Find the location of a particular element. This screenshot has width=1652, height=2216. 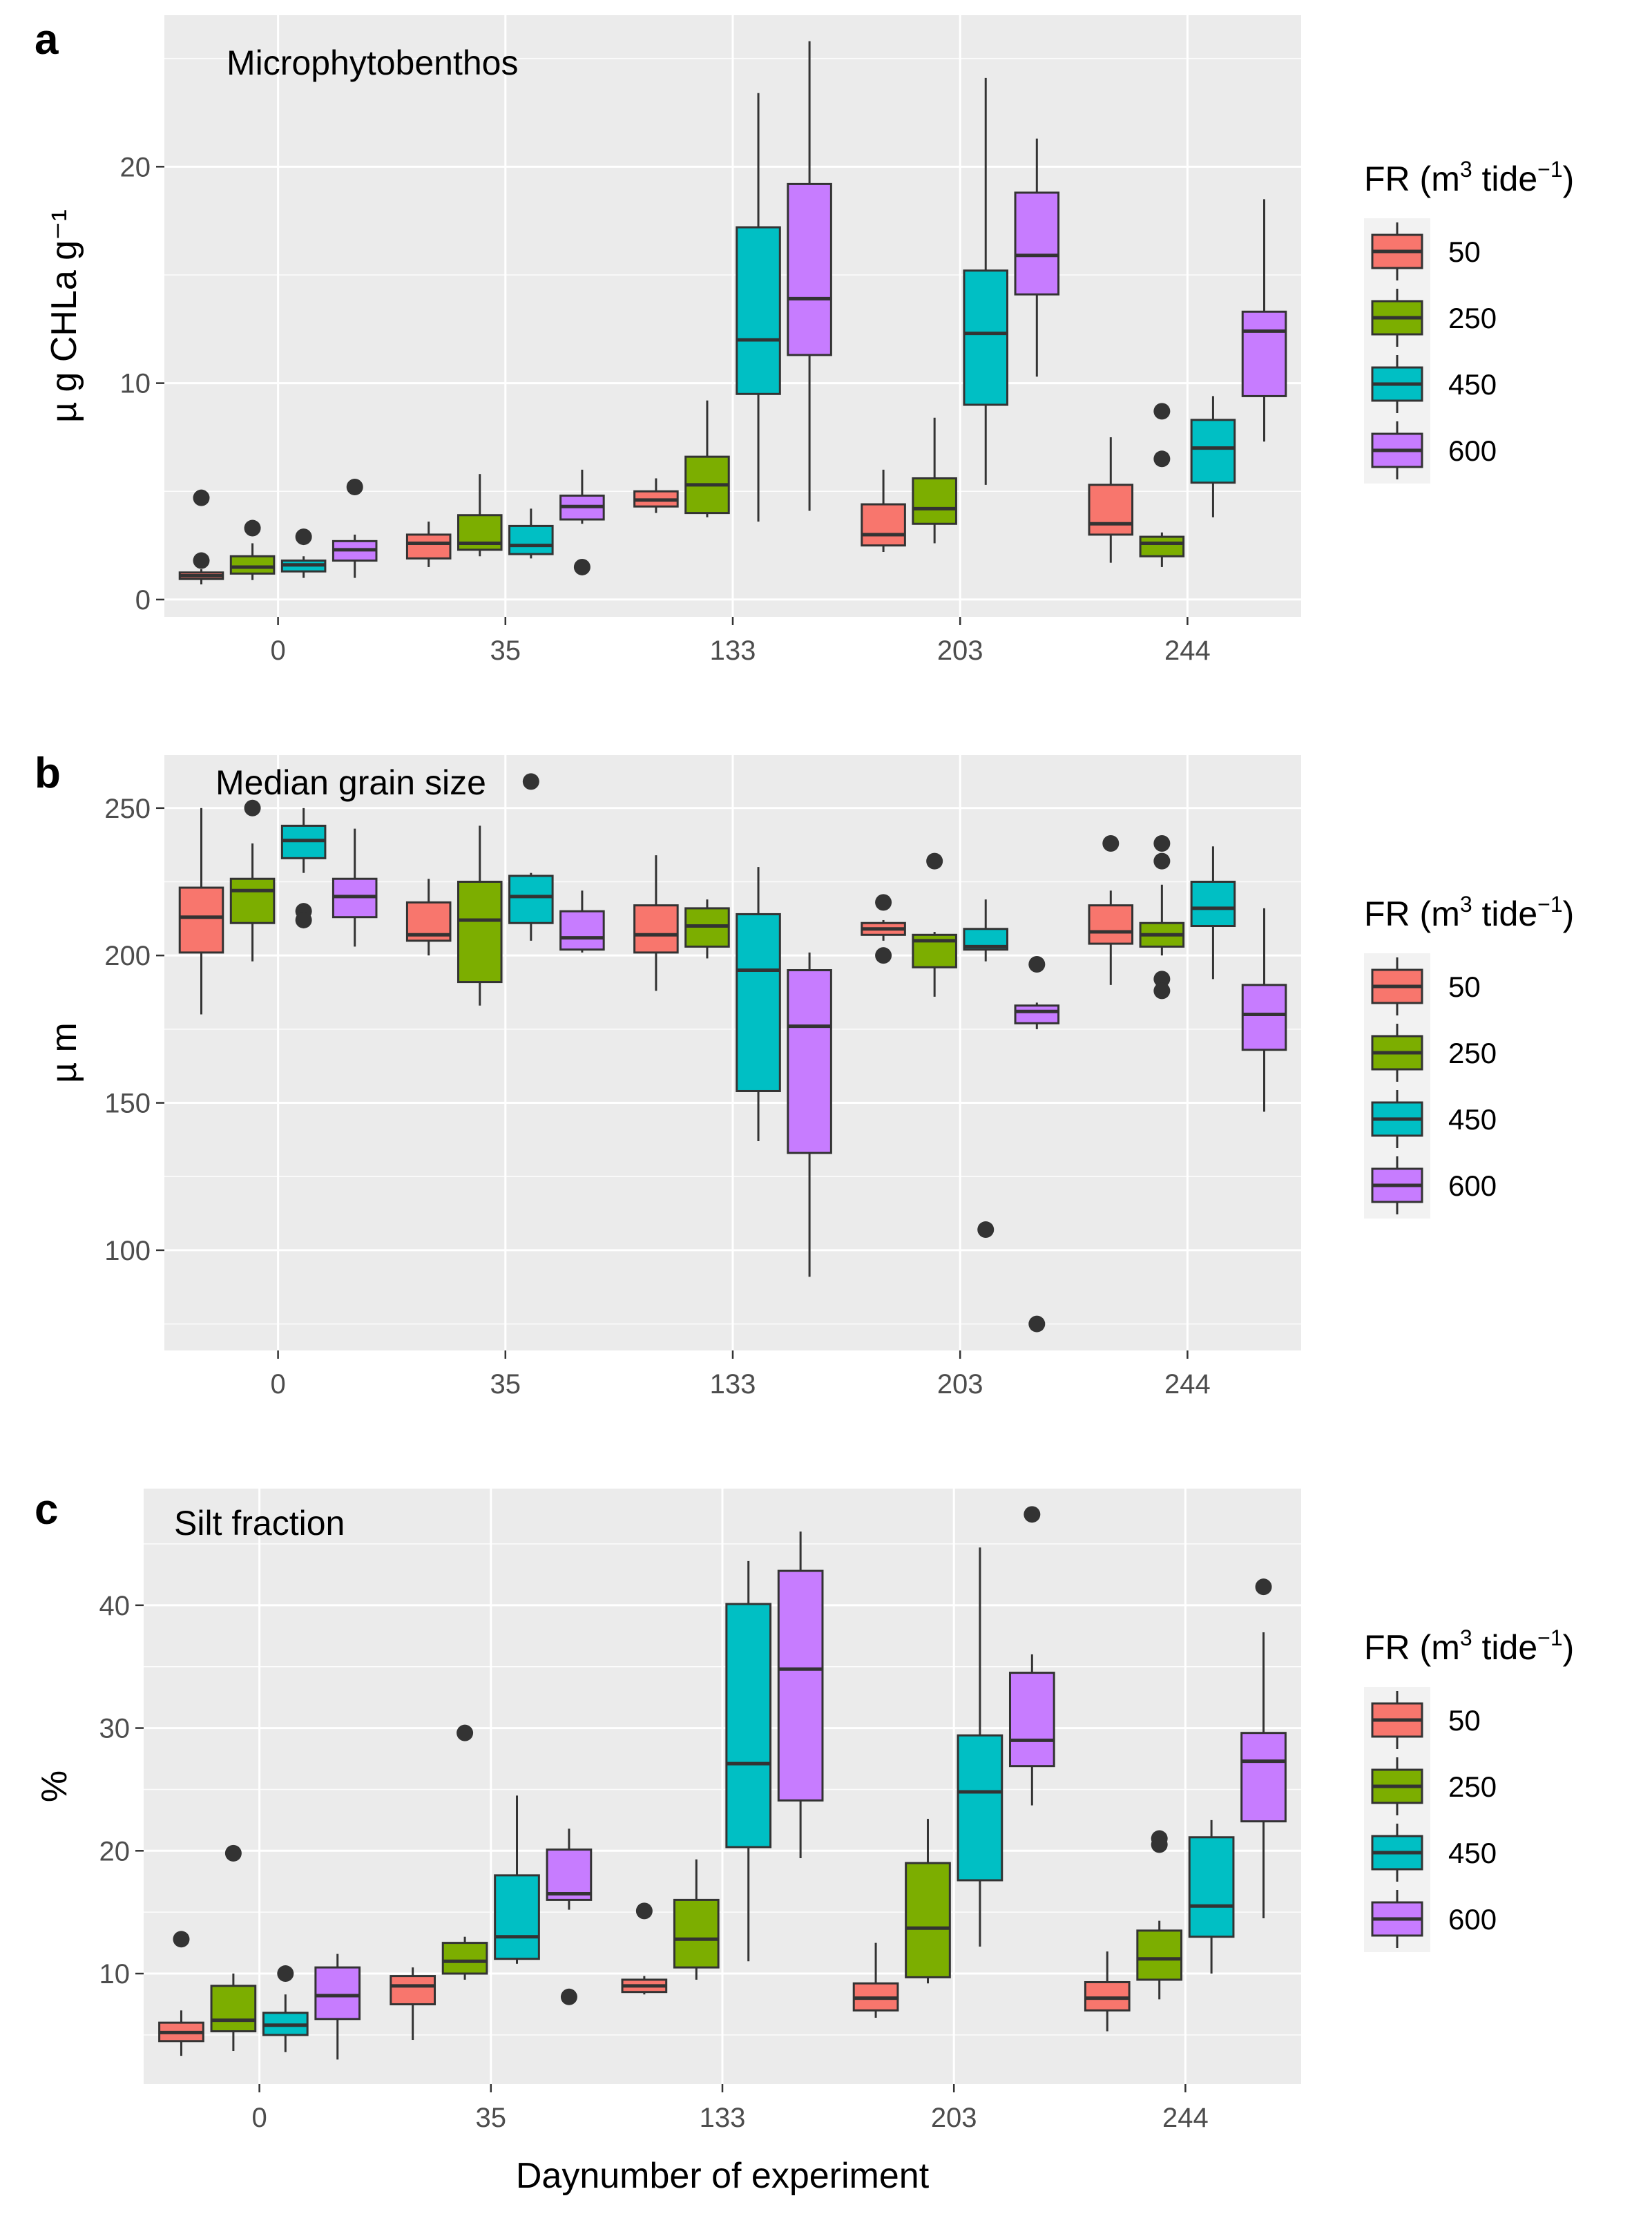

y-axis-title: % is located at coordinates (55, 1786).